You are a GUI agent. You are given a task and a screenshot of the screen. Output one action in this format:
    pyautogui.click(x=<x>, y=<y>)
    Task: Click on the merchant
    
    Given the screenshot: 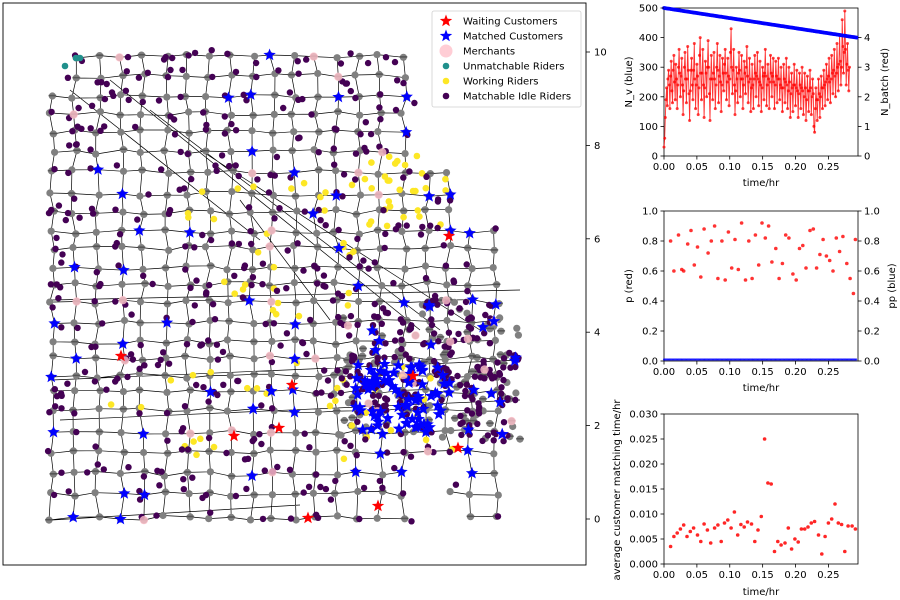 What is the action you would take?
    pyautogui.click(x=144, y=520)
    